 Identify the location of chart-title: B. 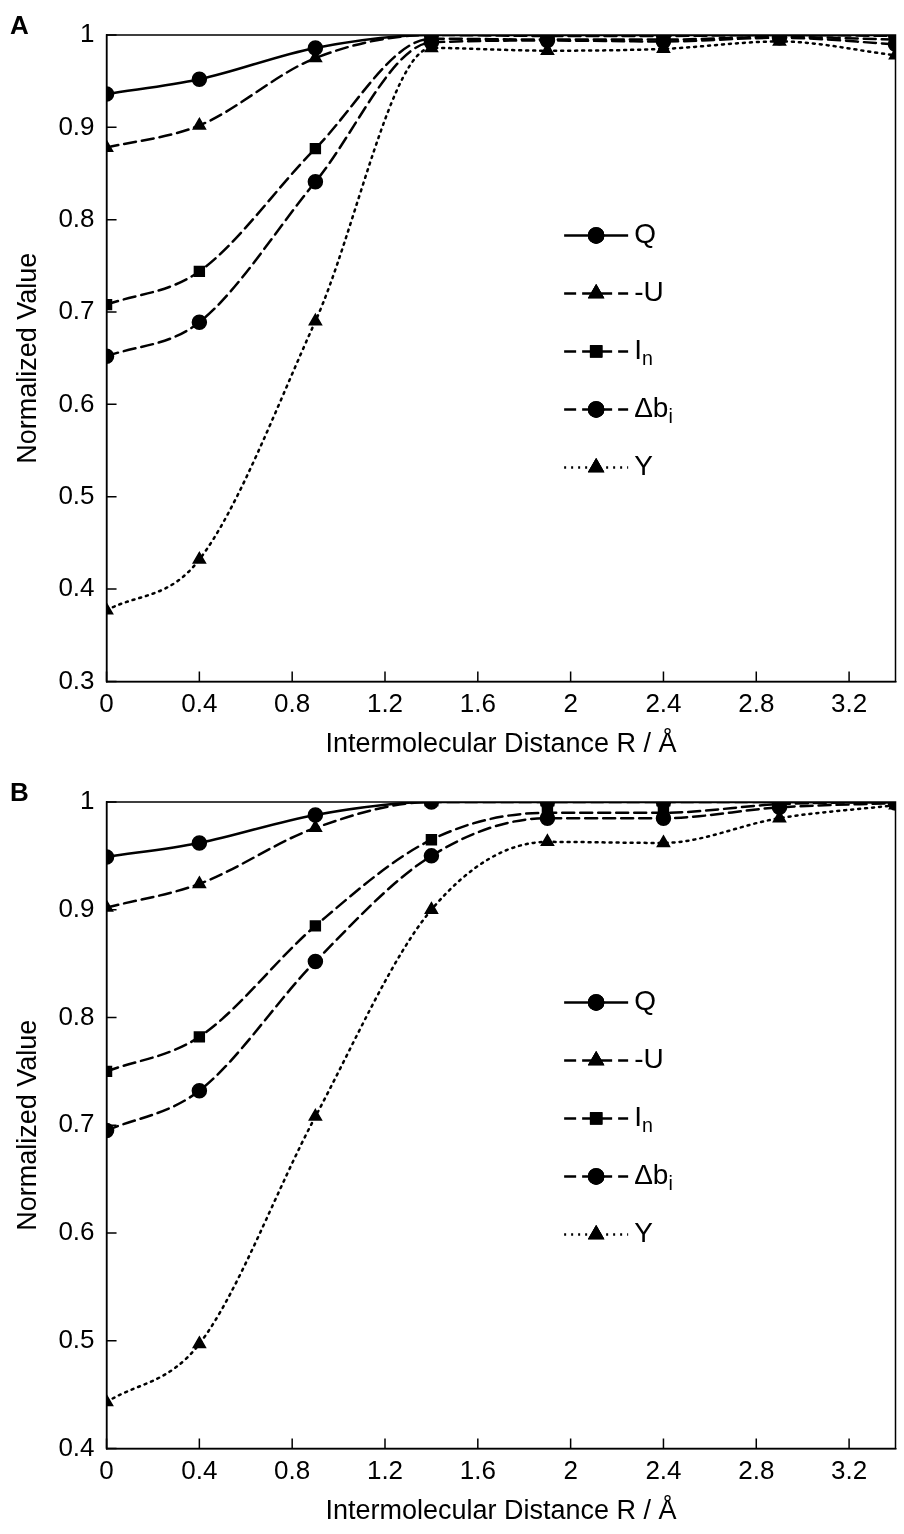
(19, 792).